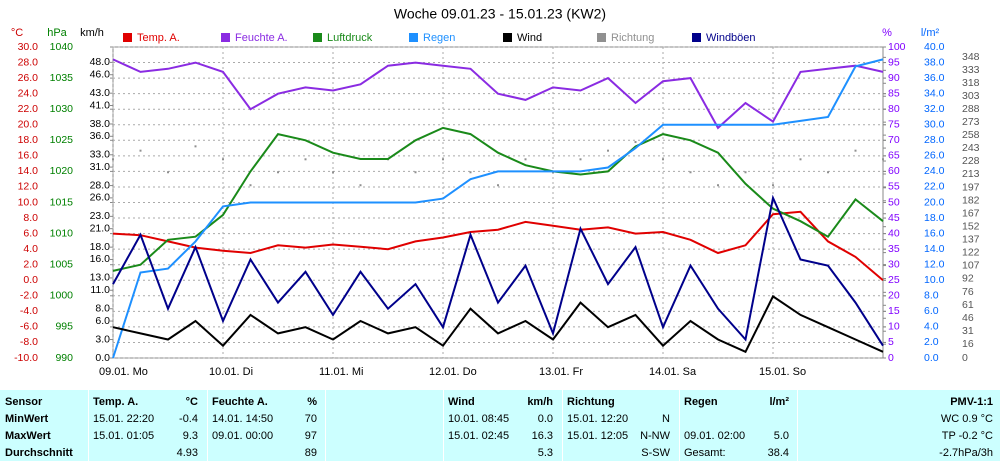  I want to click on header-cell: Durchschnitt, so click(39, 453).